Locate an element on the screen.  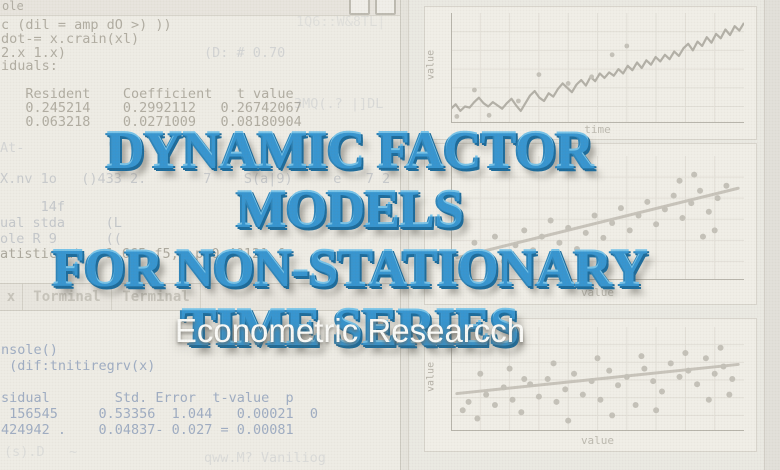
ghost-text: ual stda (L is located at coordinates (61, 223).